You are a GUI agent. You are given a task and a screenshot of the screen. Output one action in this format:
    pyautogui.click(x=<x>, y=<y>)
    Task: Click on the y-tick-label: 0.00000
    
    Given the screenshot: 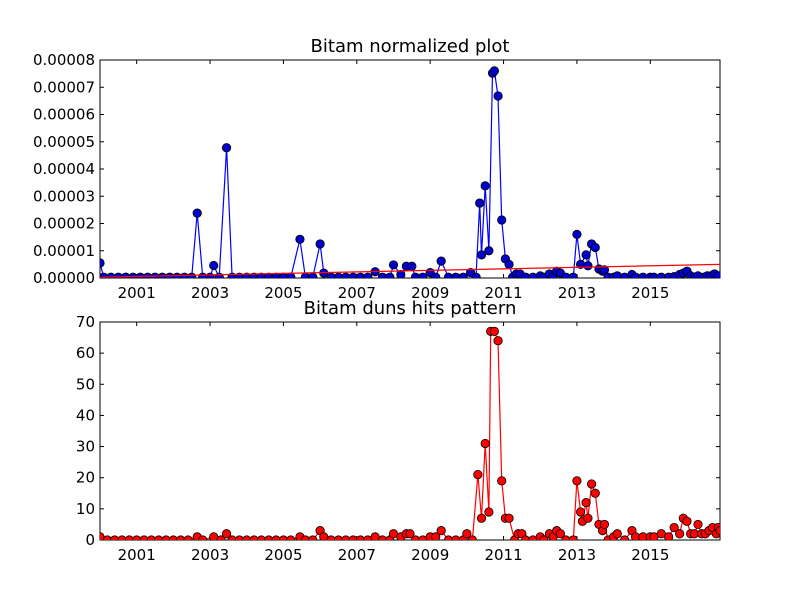 What is the action you would take?
    pyautogui.click(x=64, y=278)
    